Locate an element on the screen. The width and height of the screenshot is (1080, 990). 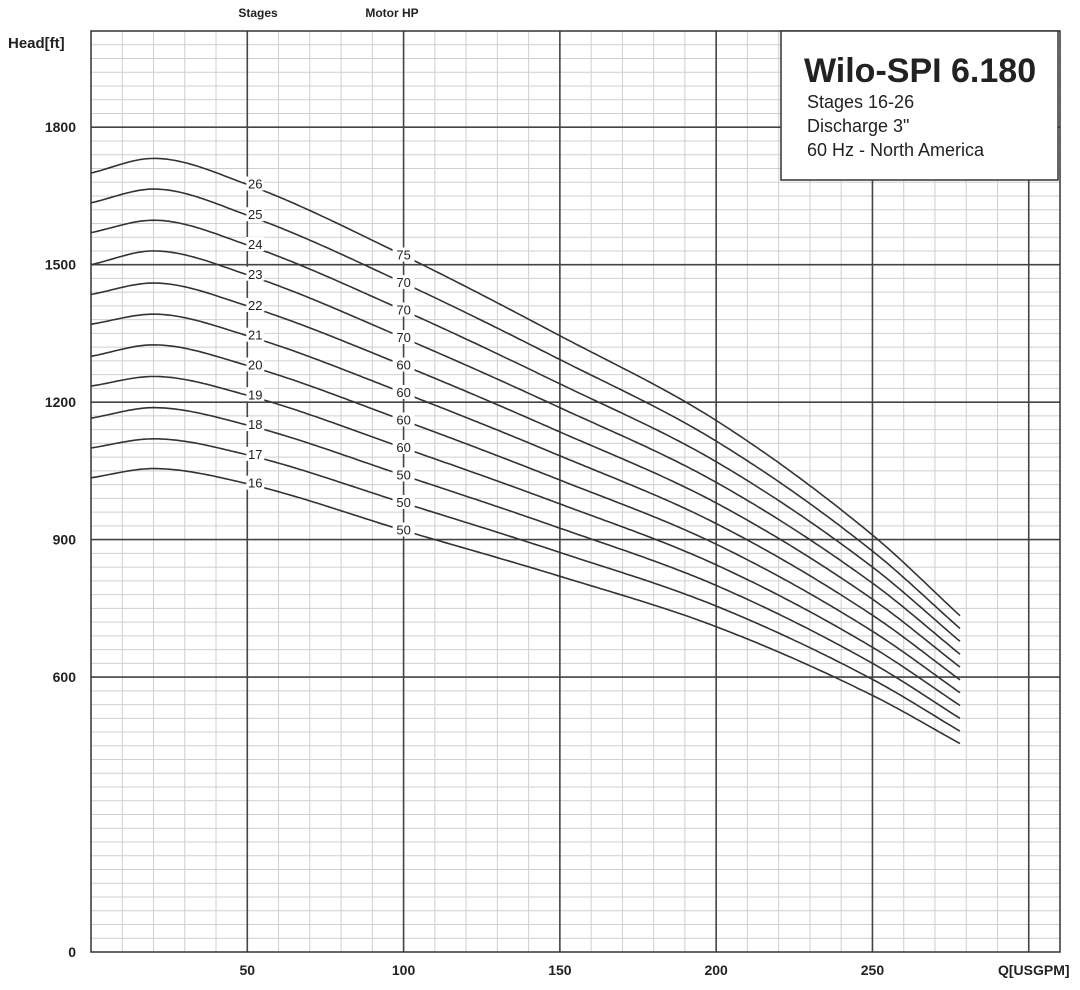
y-tick-labels: 0 600 900 1200 1500 1800 is located at coordinates (60, 539).